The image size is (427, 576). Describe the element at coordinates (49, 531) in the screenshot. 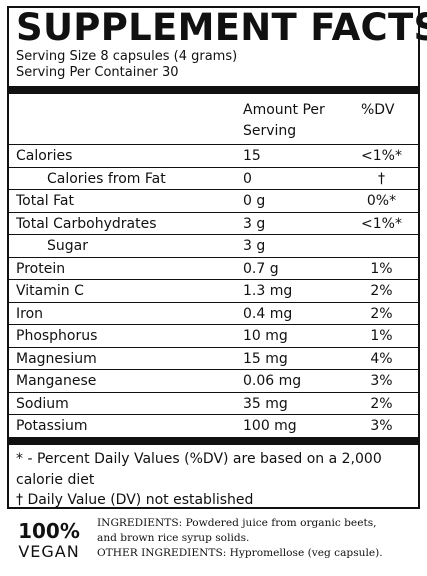

I see `vegan-percent: 100%` at that location.